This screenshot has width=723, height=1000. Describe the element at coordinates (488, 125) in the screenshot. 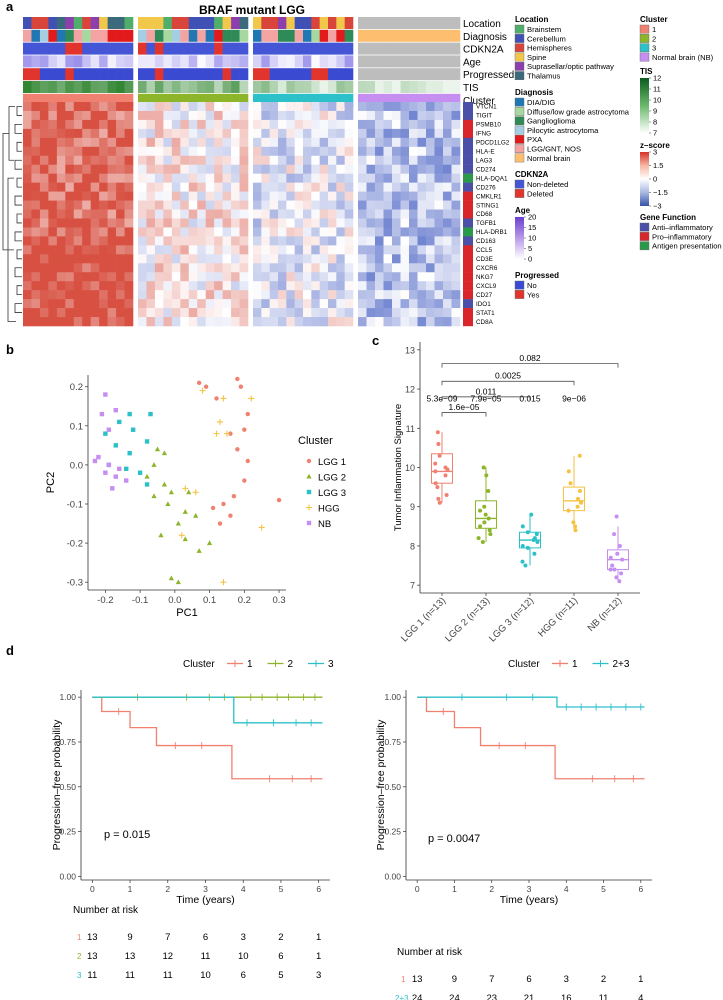

I see `gene-label: PSMB10` at that location.